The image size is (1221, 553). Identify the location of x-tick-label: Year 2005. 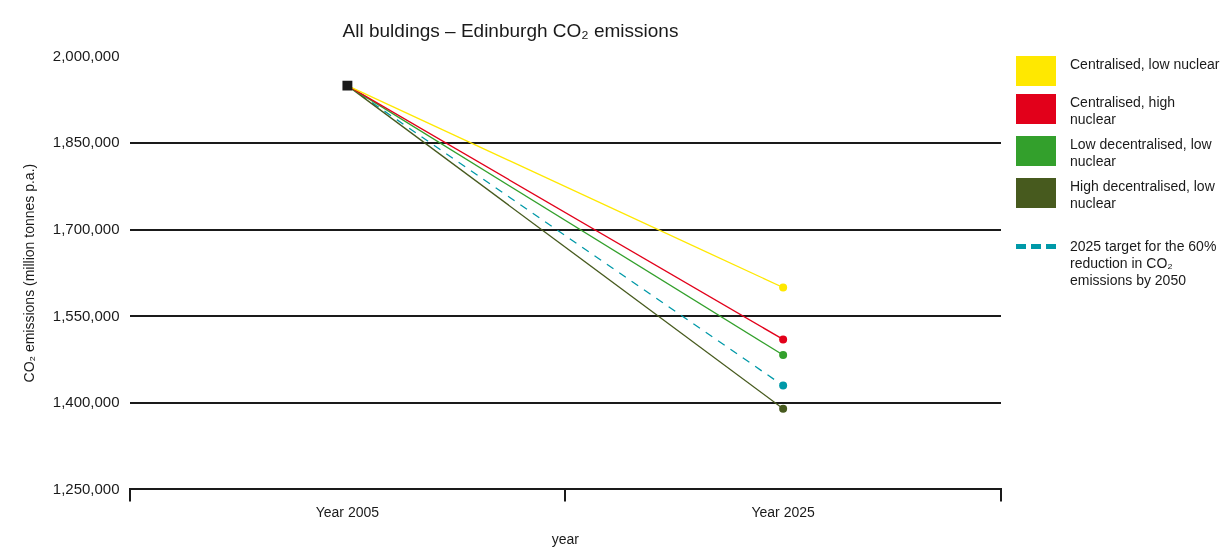
(347, 511).